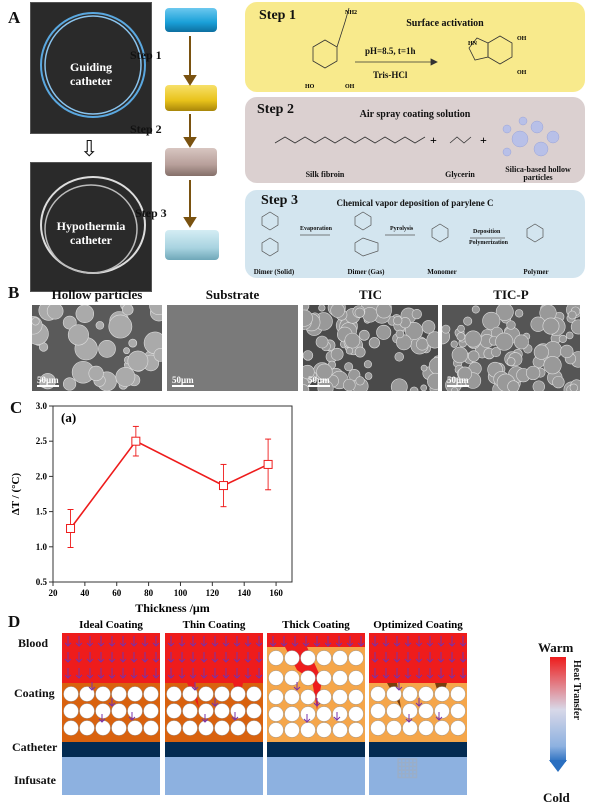 This screenshot has width=600, height=810. Describe the element at coordinates (325, 174) in the screenshot. I see `item-label: Silk fibroin` at that location.